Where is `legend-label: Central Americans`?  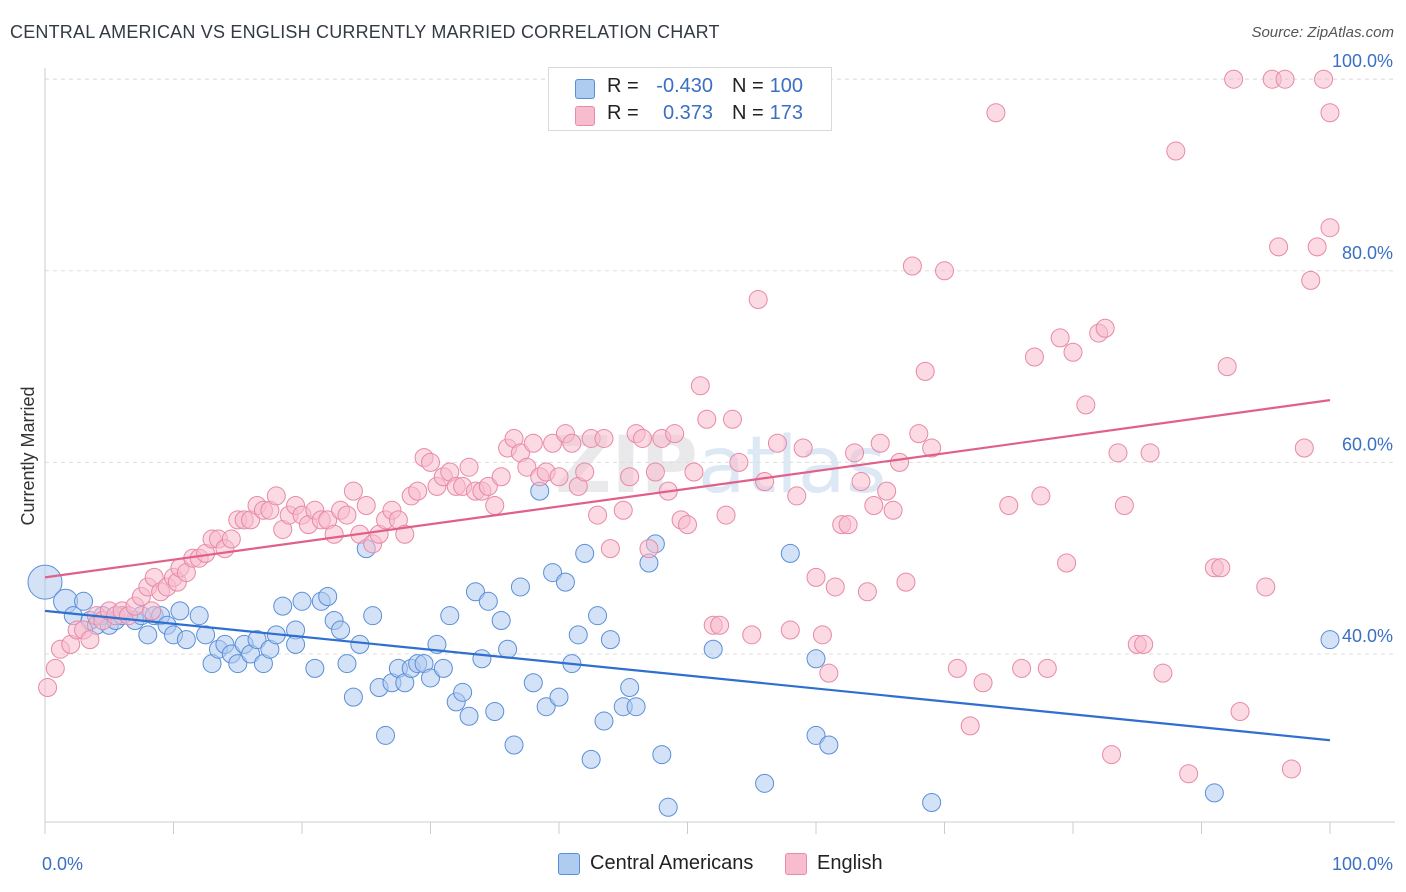
legend-label: Central Americans is located at coordinates (672, 863).